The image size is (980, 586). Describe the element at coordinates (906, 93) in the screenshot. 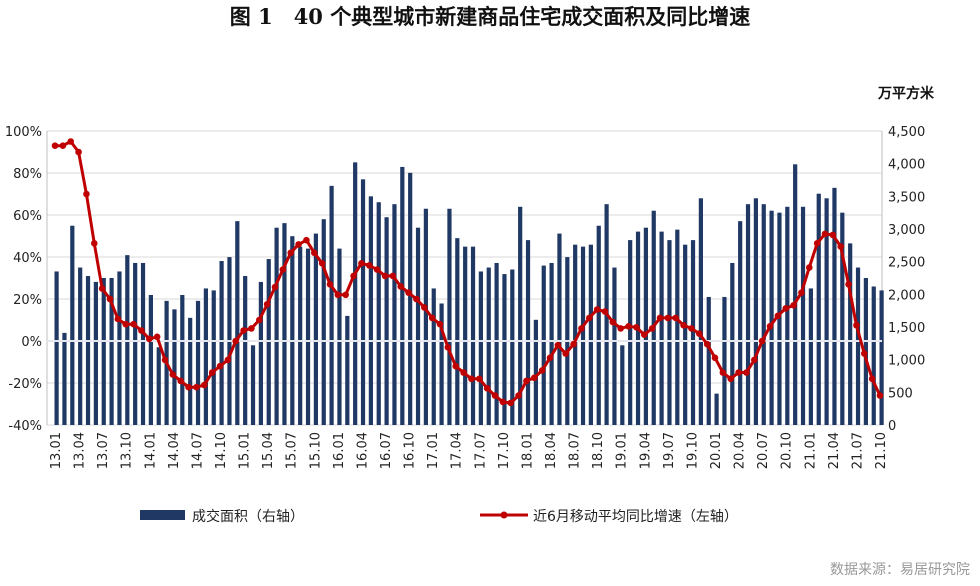

I see `right-axis-unit: 万平方米` at that location.